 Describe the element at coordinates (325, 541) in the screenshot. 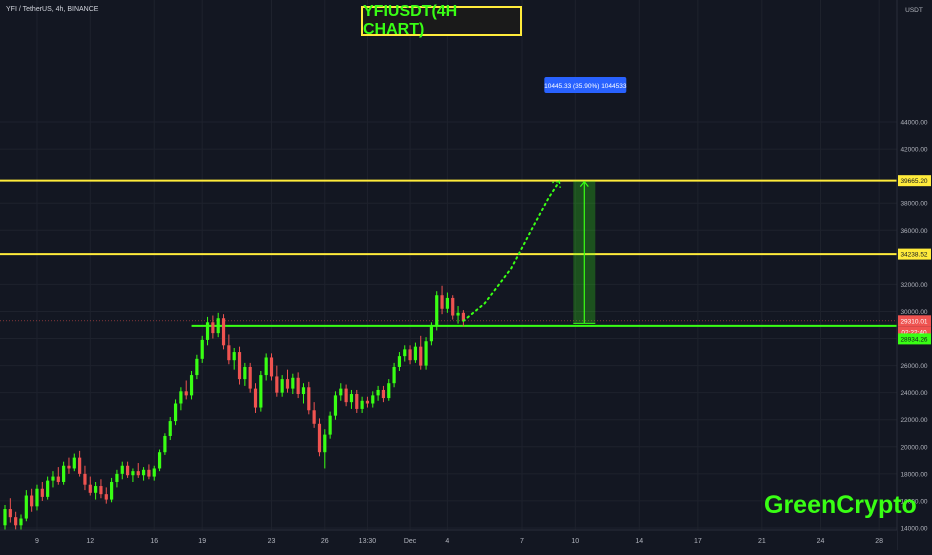

I see `x-tick-label: 26` at that location.